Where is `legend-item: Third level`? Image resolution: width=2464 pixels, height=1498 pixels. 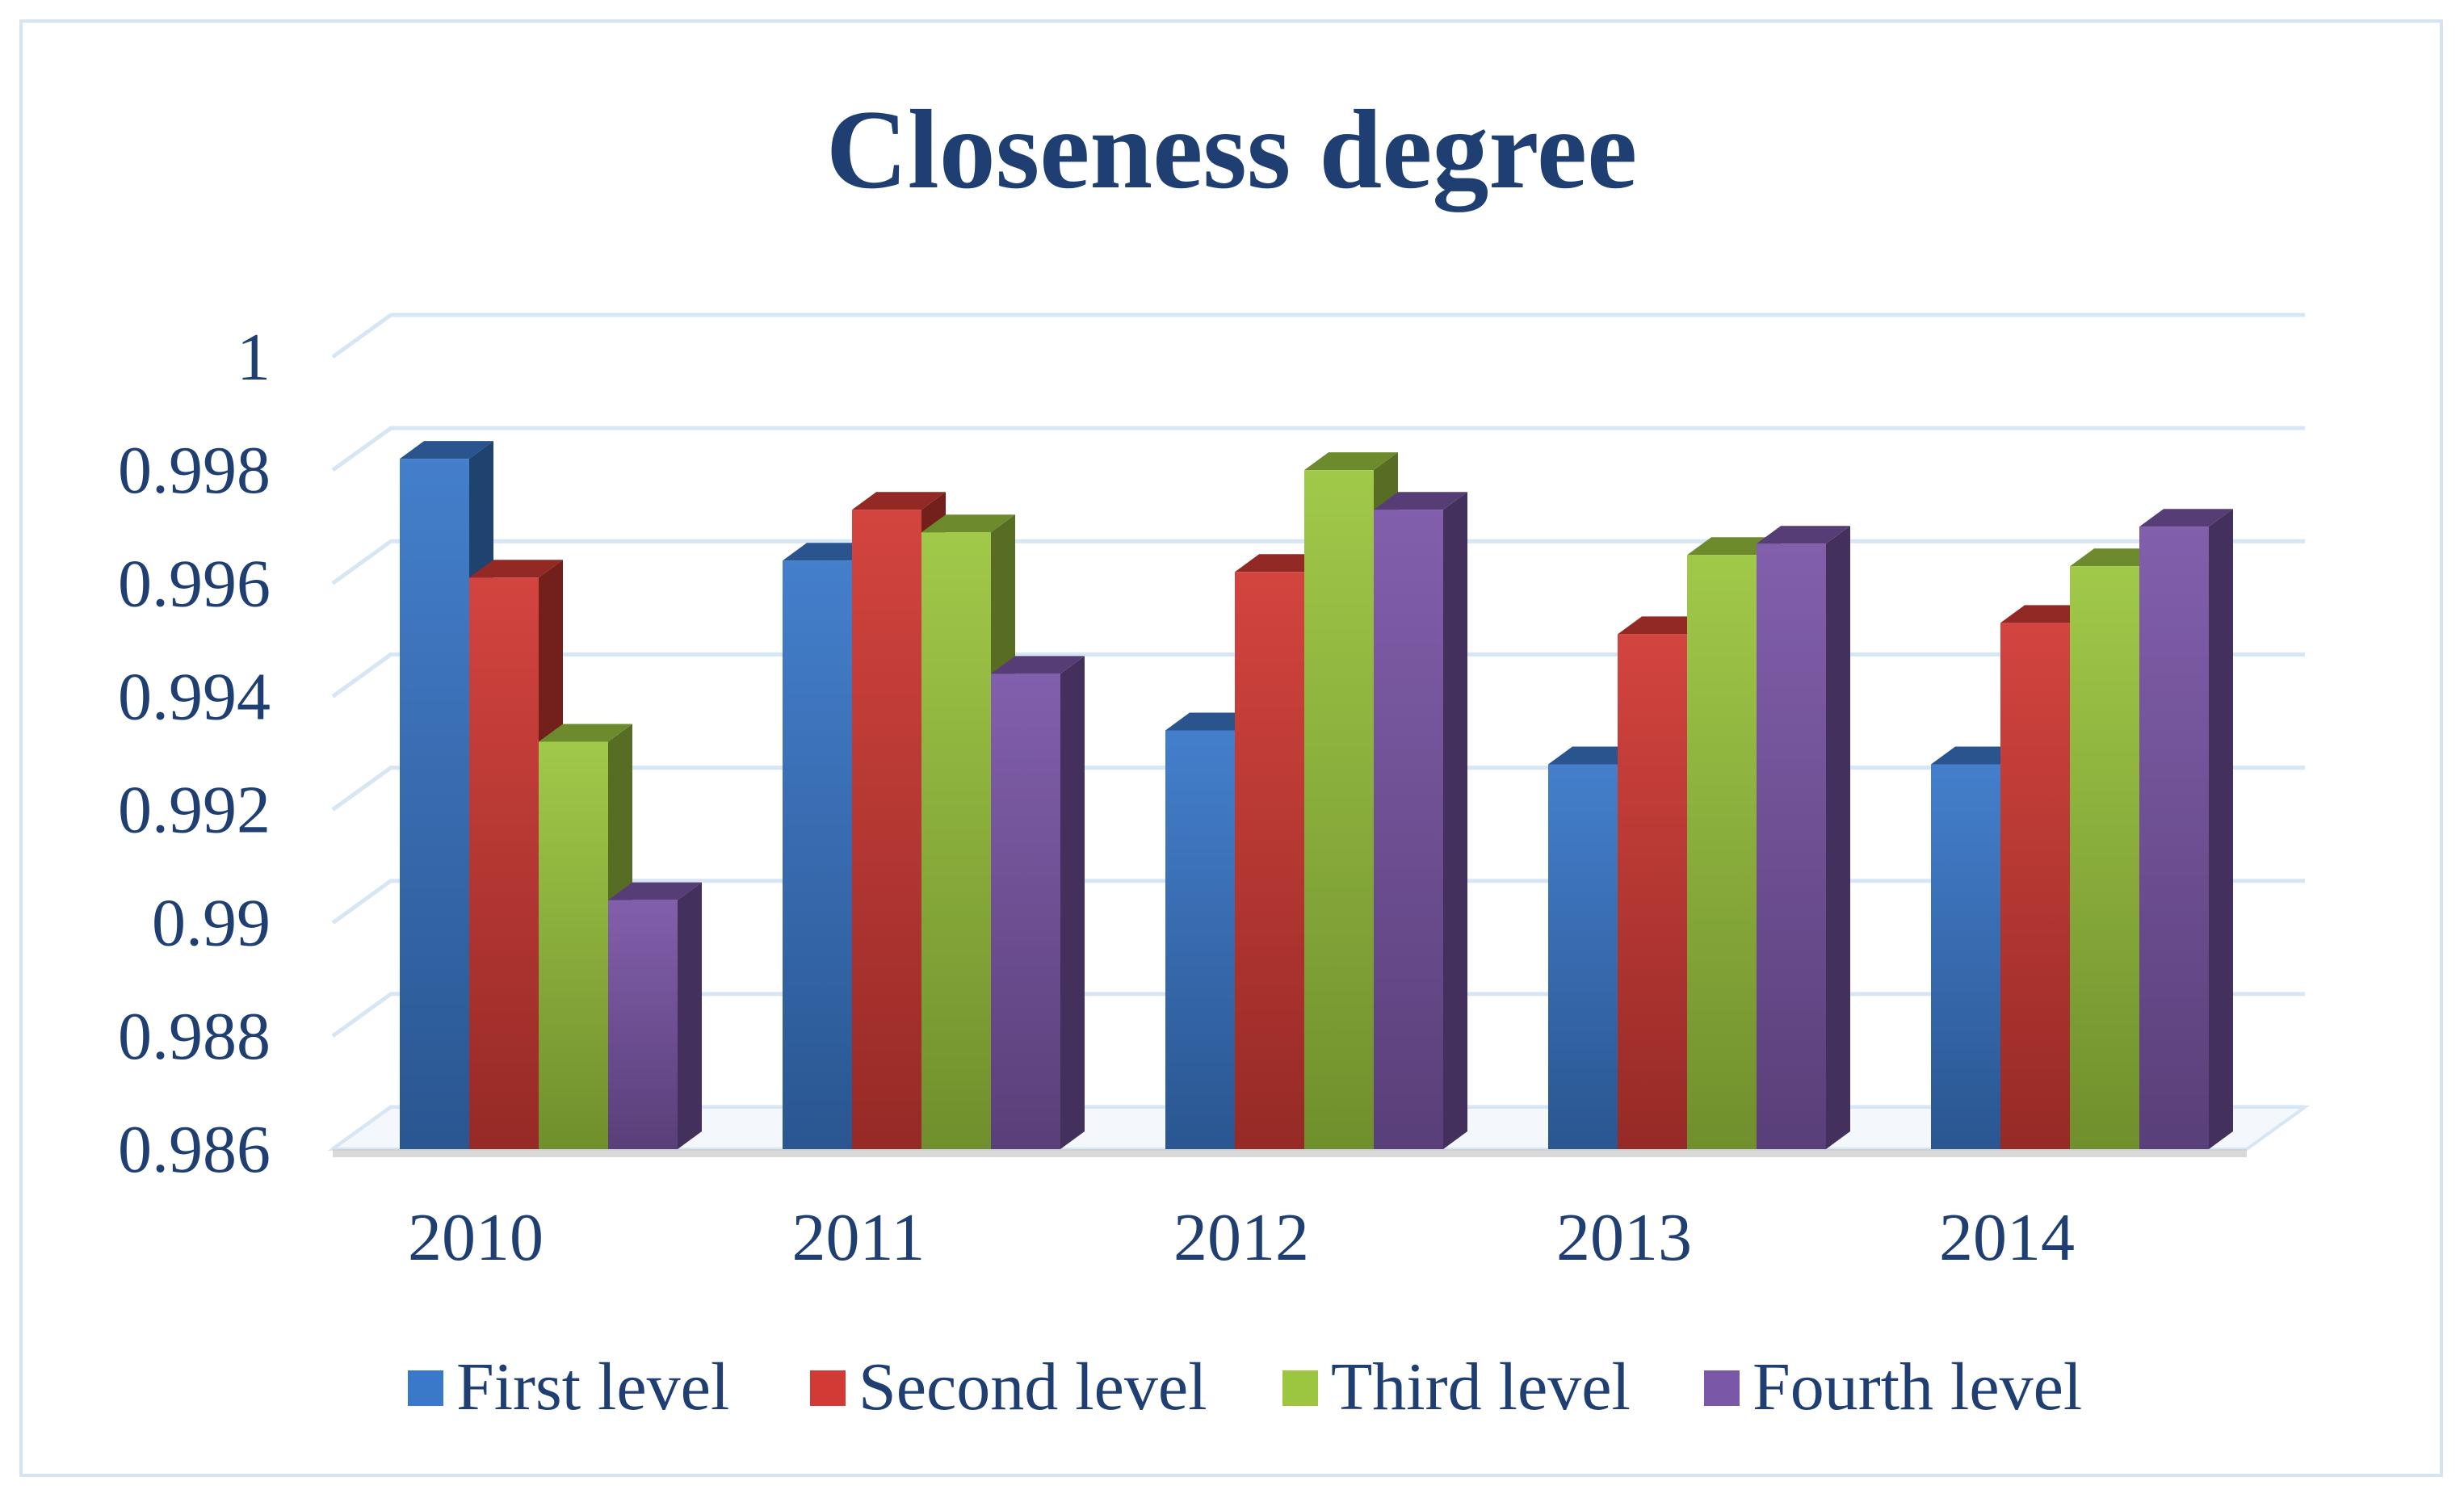 legend-item: Third level is located at coordinates (1456, 1387).